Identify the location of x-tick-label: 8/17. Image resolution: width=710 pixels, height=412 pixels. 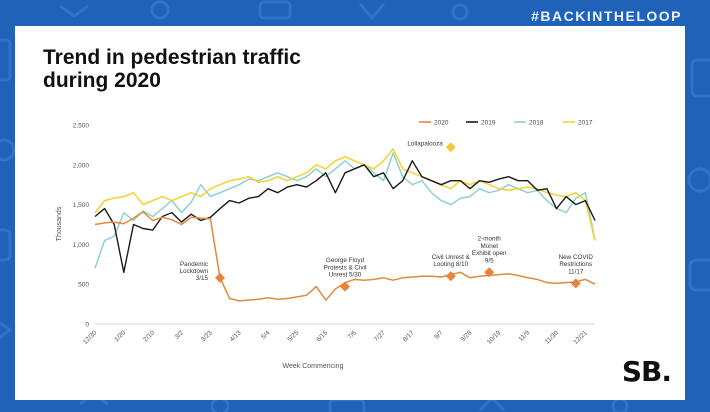
(409, 336).